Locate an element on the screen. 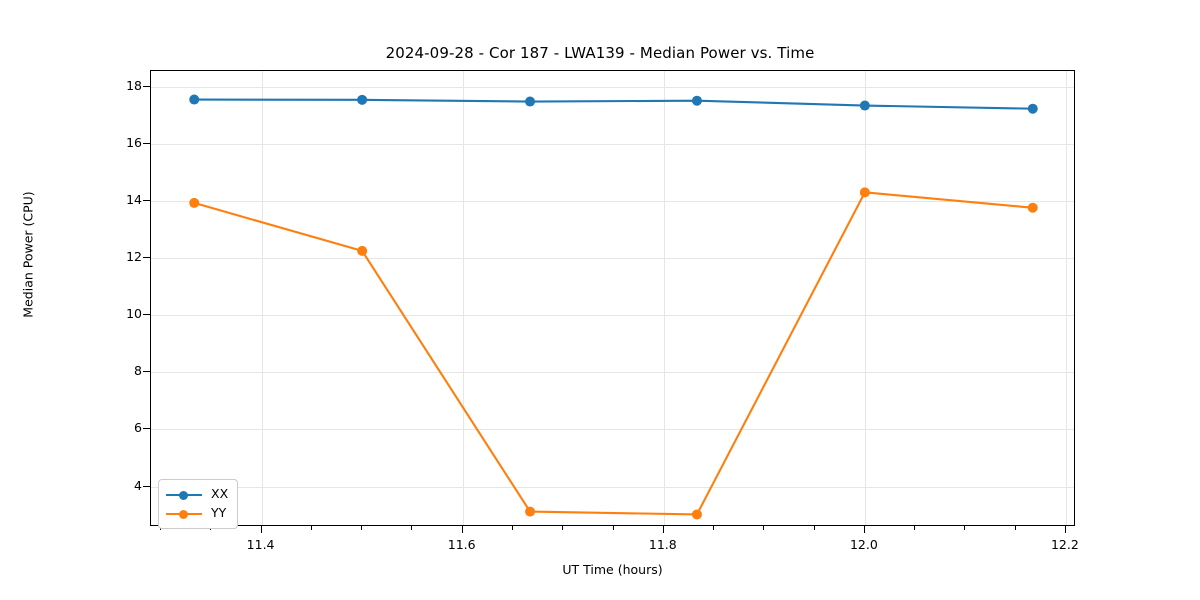  y-tick-label: 10 is located at coordinates (134, 314).